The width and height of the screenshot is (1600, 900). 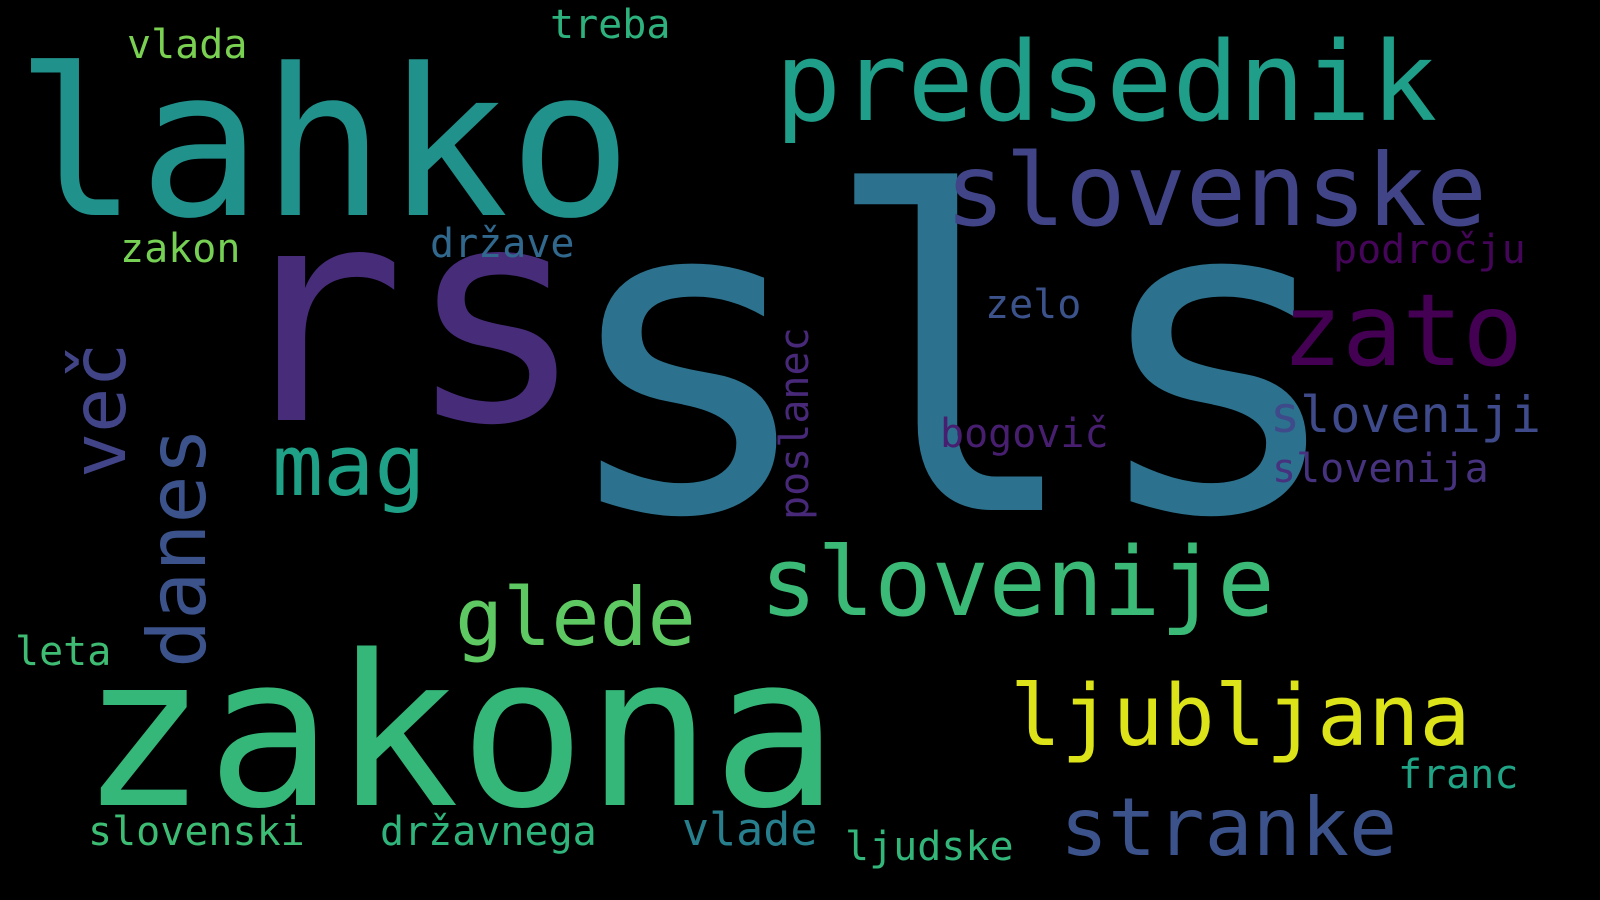 I want to click on word-lahko: lahko, so click(x=323, y=145).